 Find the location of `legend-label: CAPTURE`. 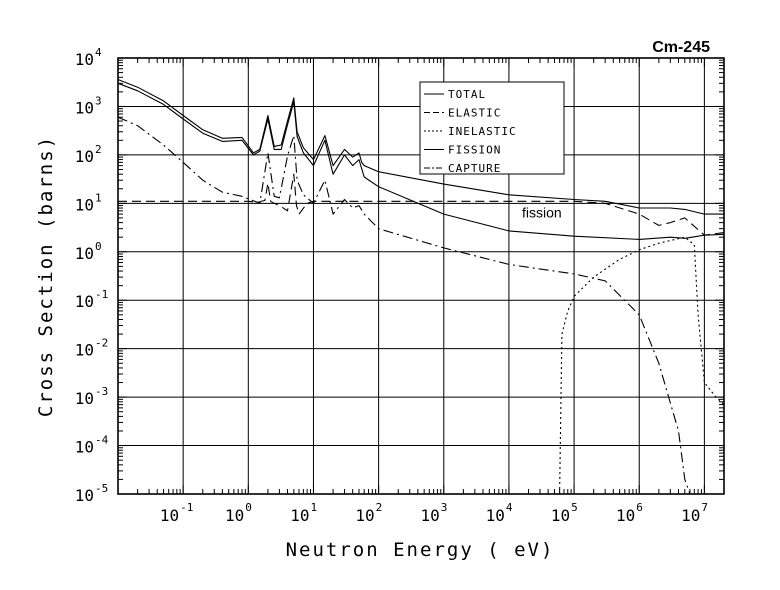

legend-label: CAPTURE is located at coordinates (474, 168).